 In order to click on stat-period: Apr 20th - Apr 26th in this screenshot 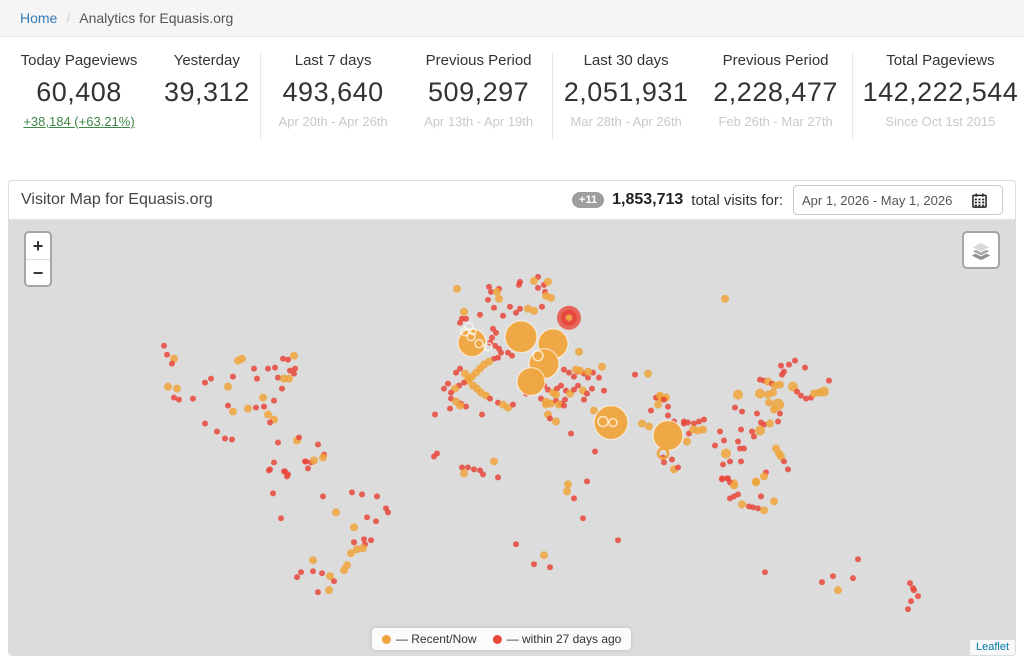, I will do `click(333, 121)`.